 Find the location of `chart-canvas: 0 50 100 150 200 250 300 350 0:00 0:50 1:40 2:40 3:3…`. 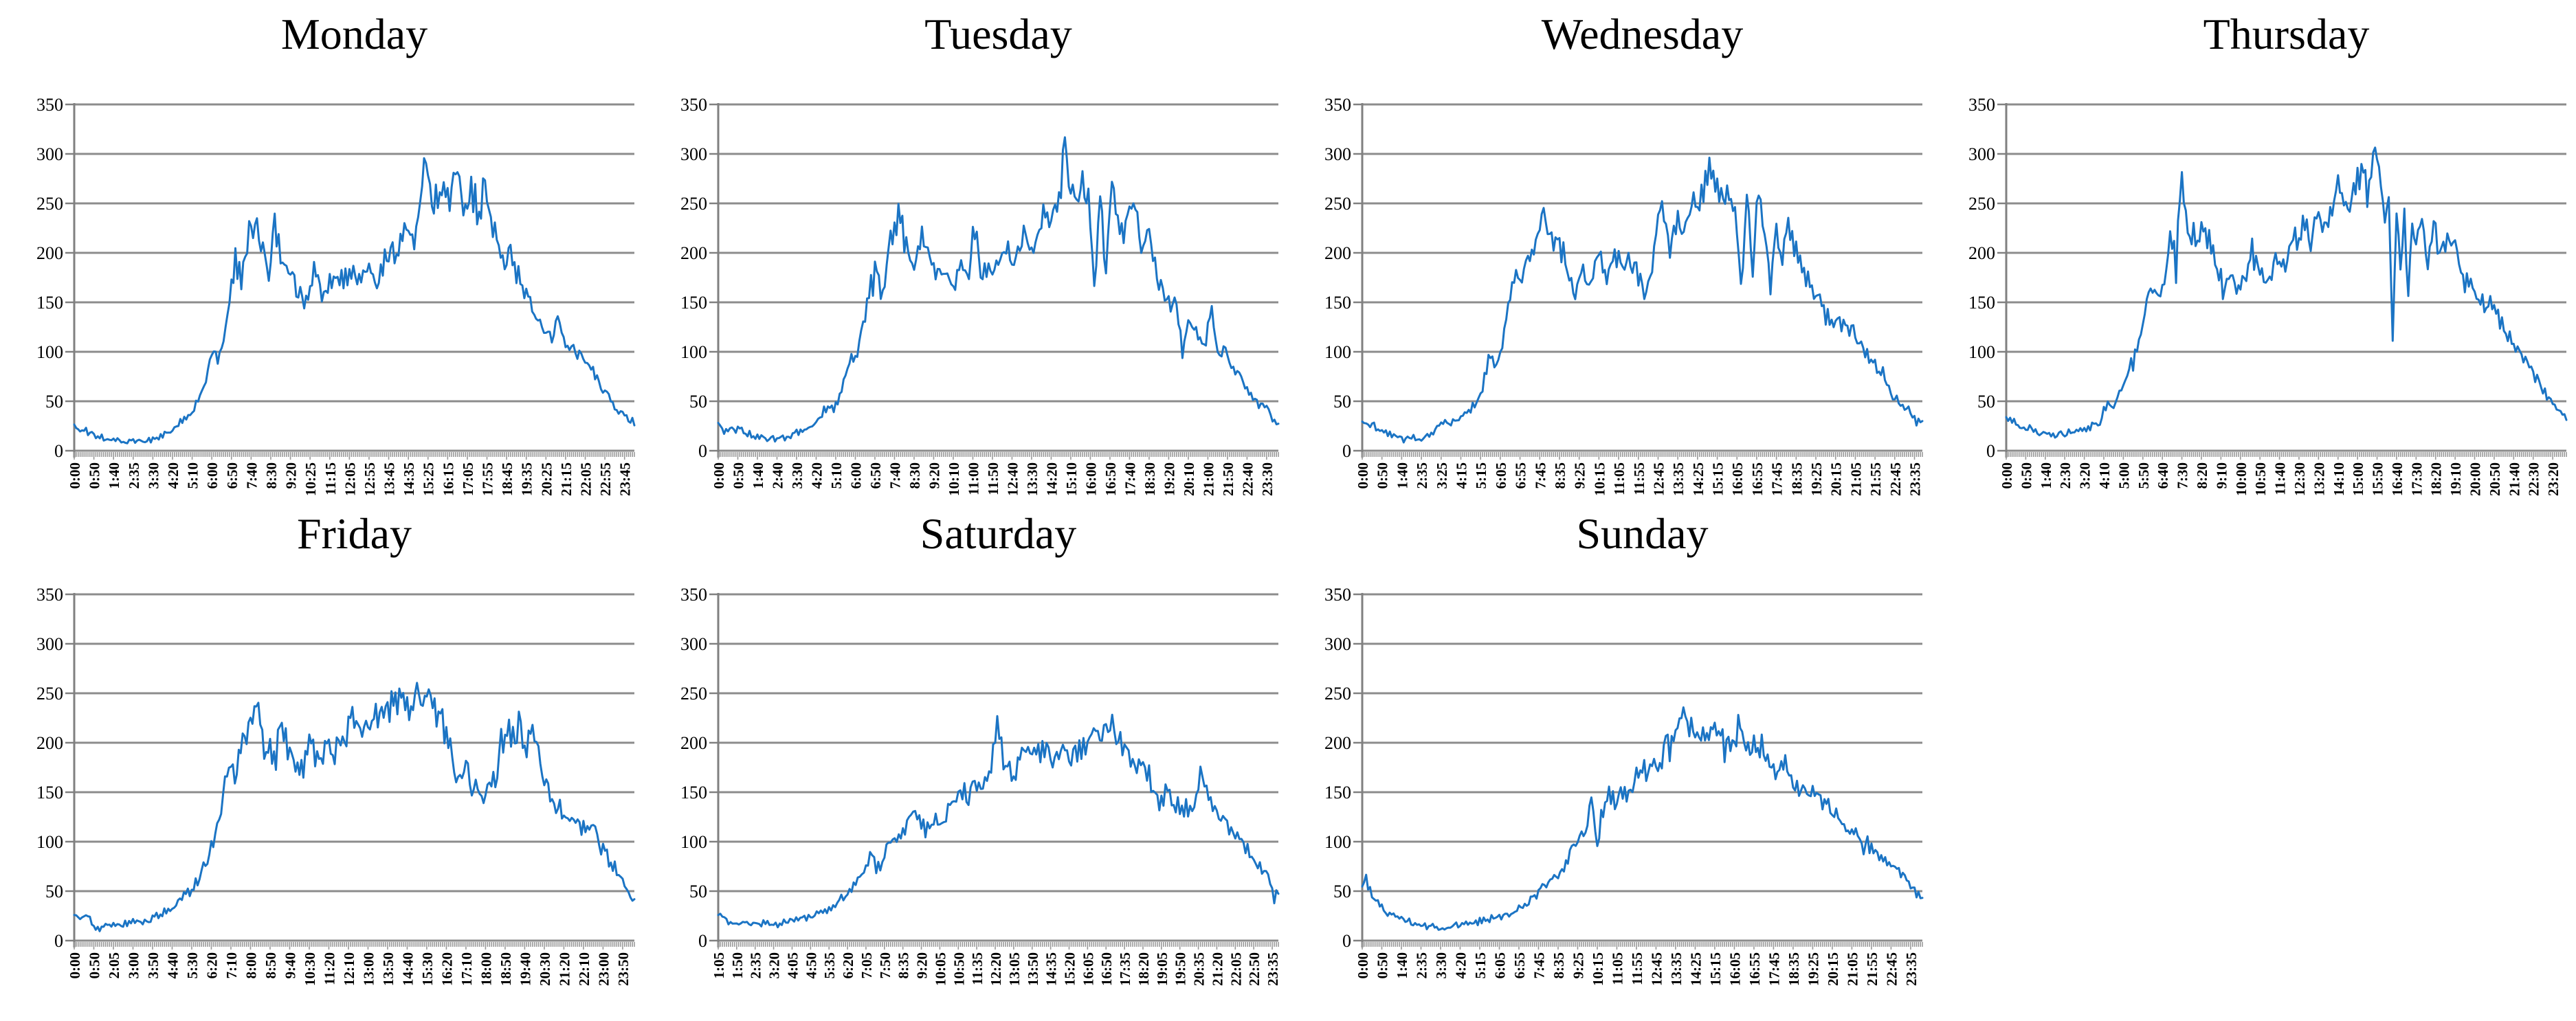

chart-canvas: 0 50 100 150 200 250 300 350 0:00 0:50 1:40 2:40 3:3… is located at coordinates (980, 296).